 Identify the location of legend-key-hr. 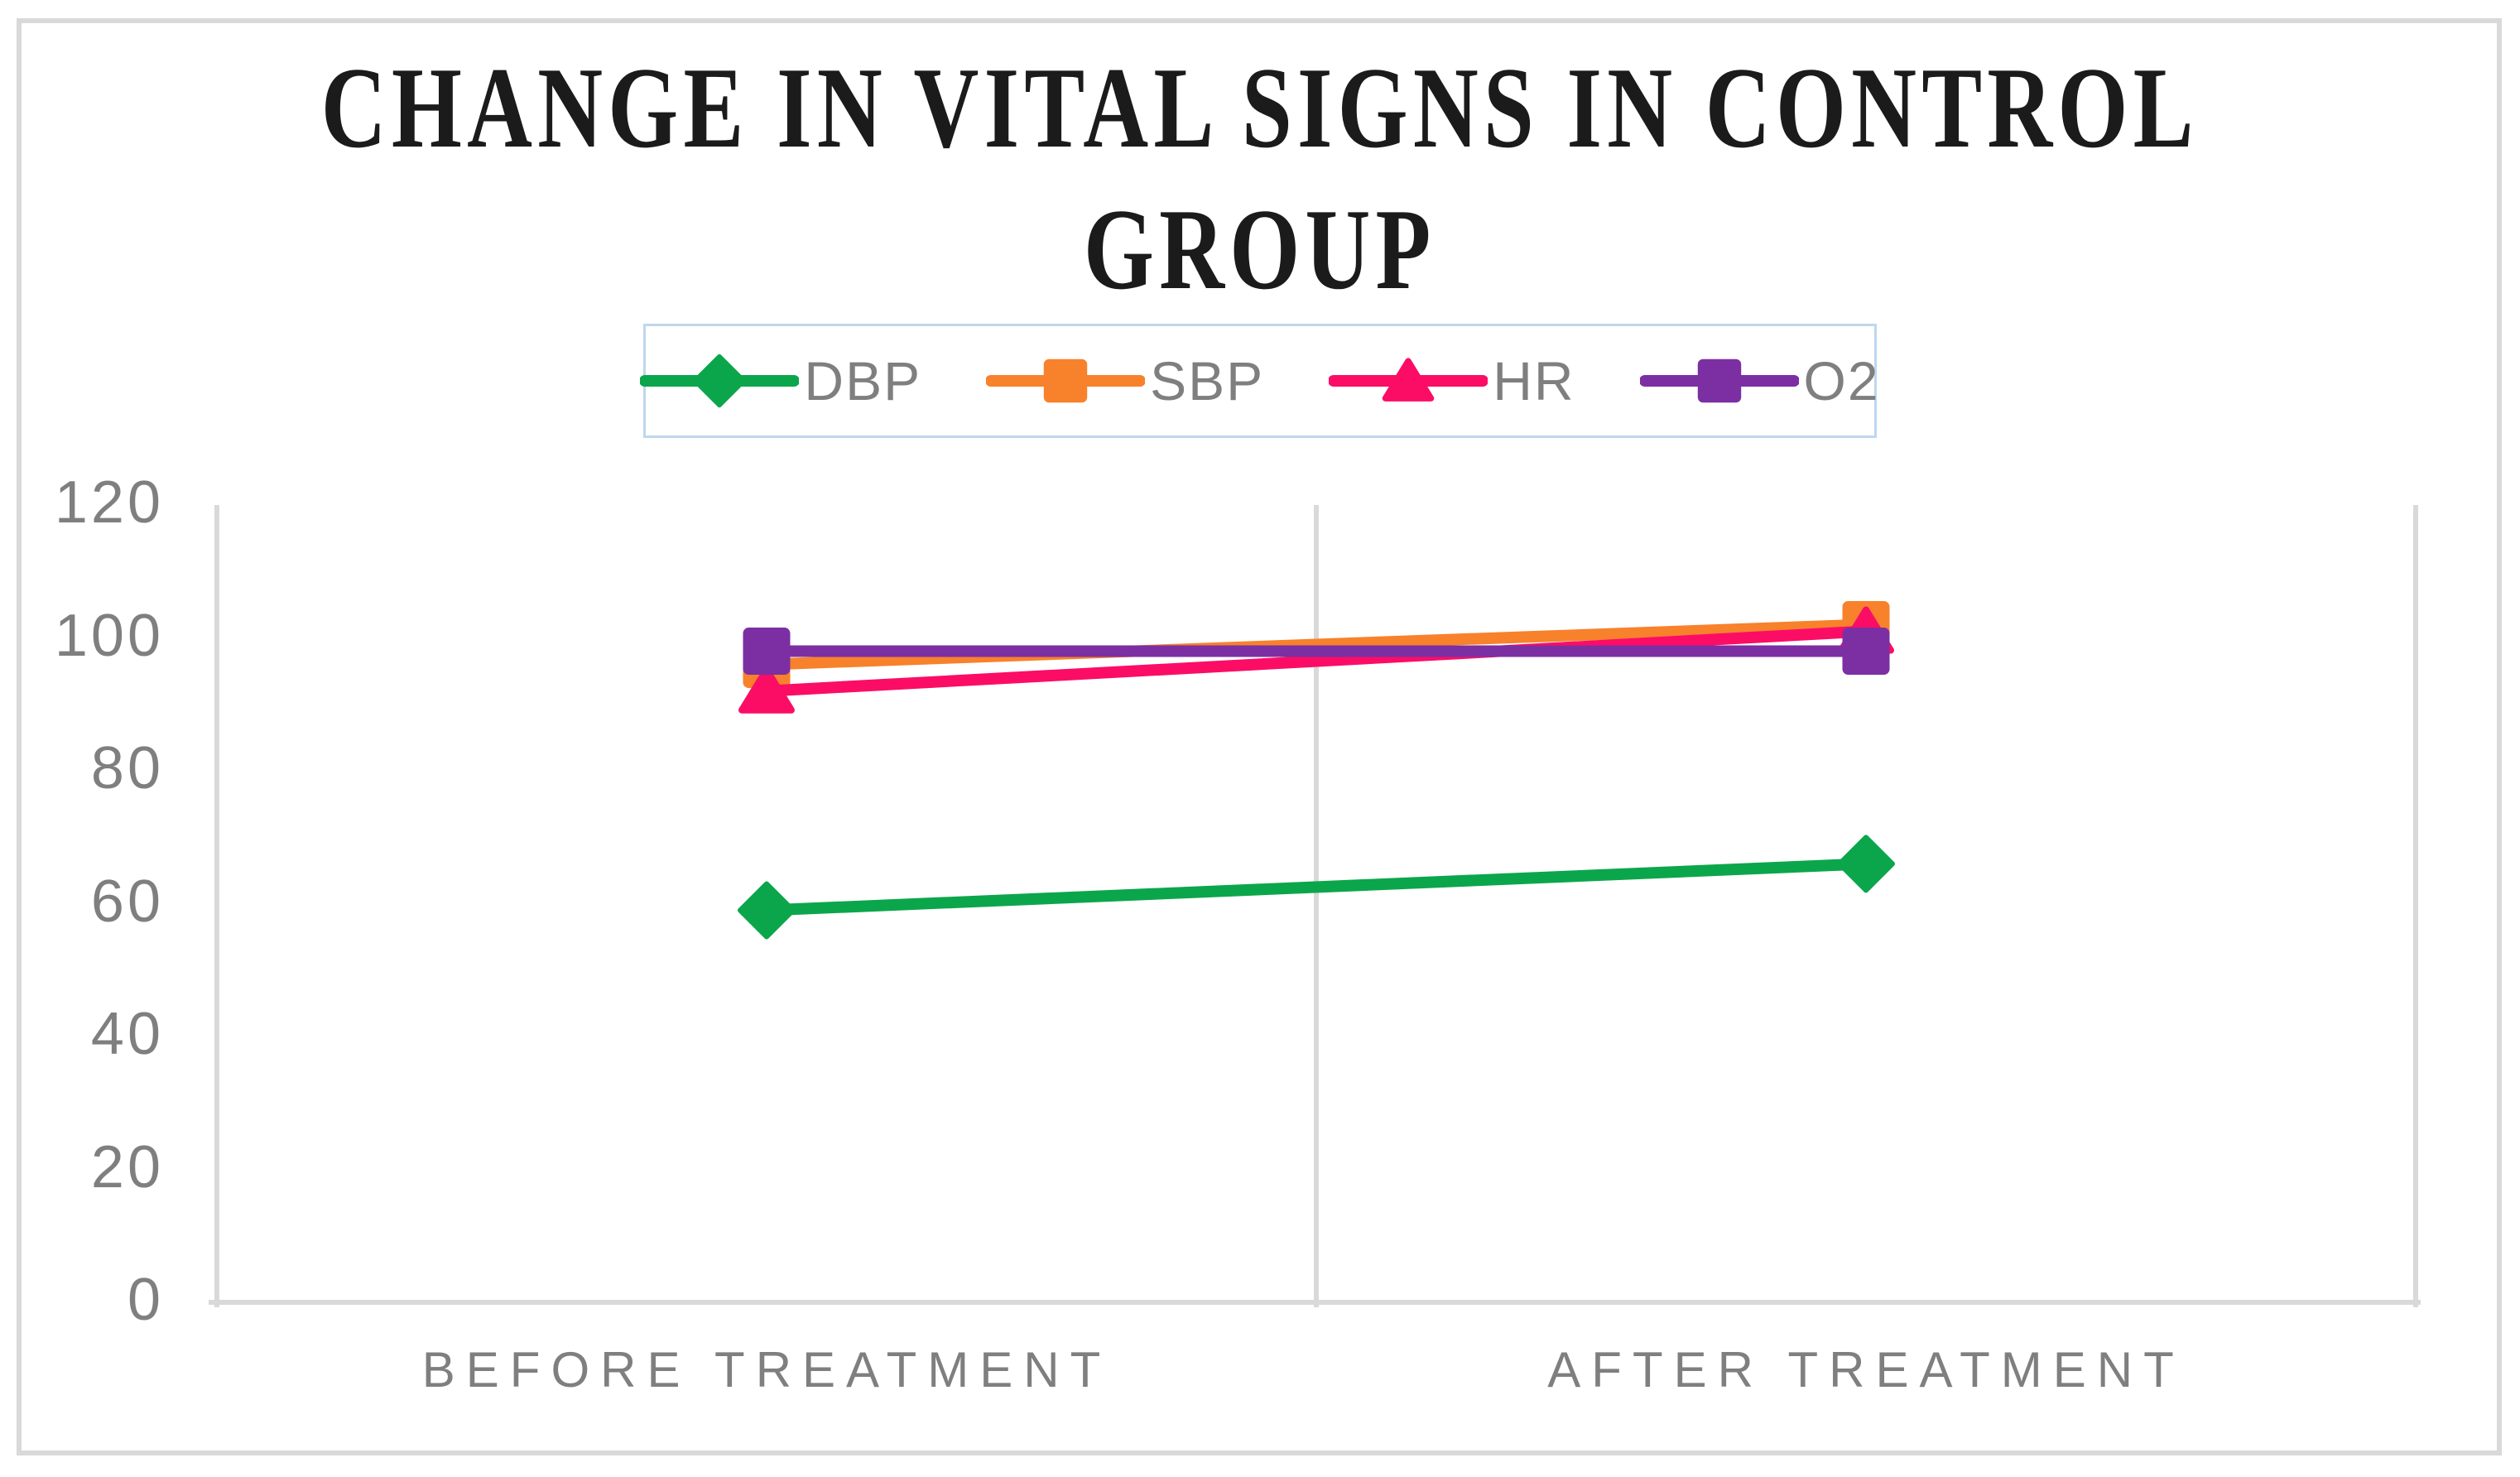
(1408, 380).